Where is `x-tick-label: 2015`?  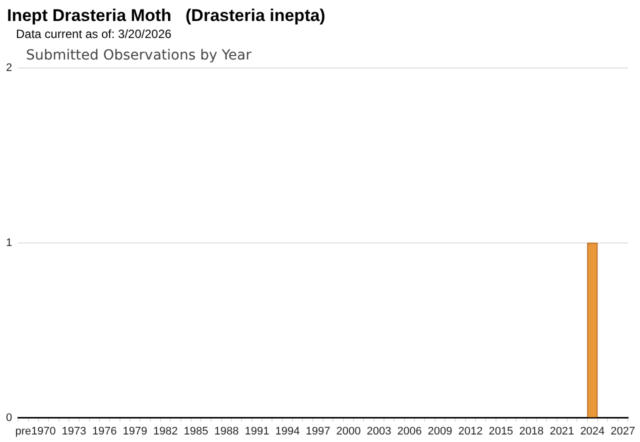 x-tick-label: 2015 is located at coordinates (501, 431).